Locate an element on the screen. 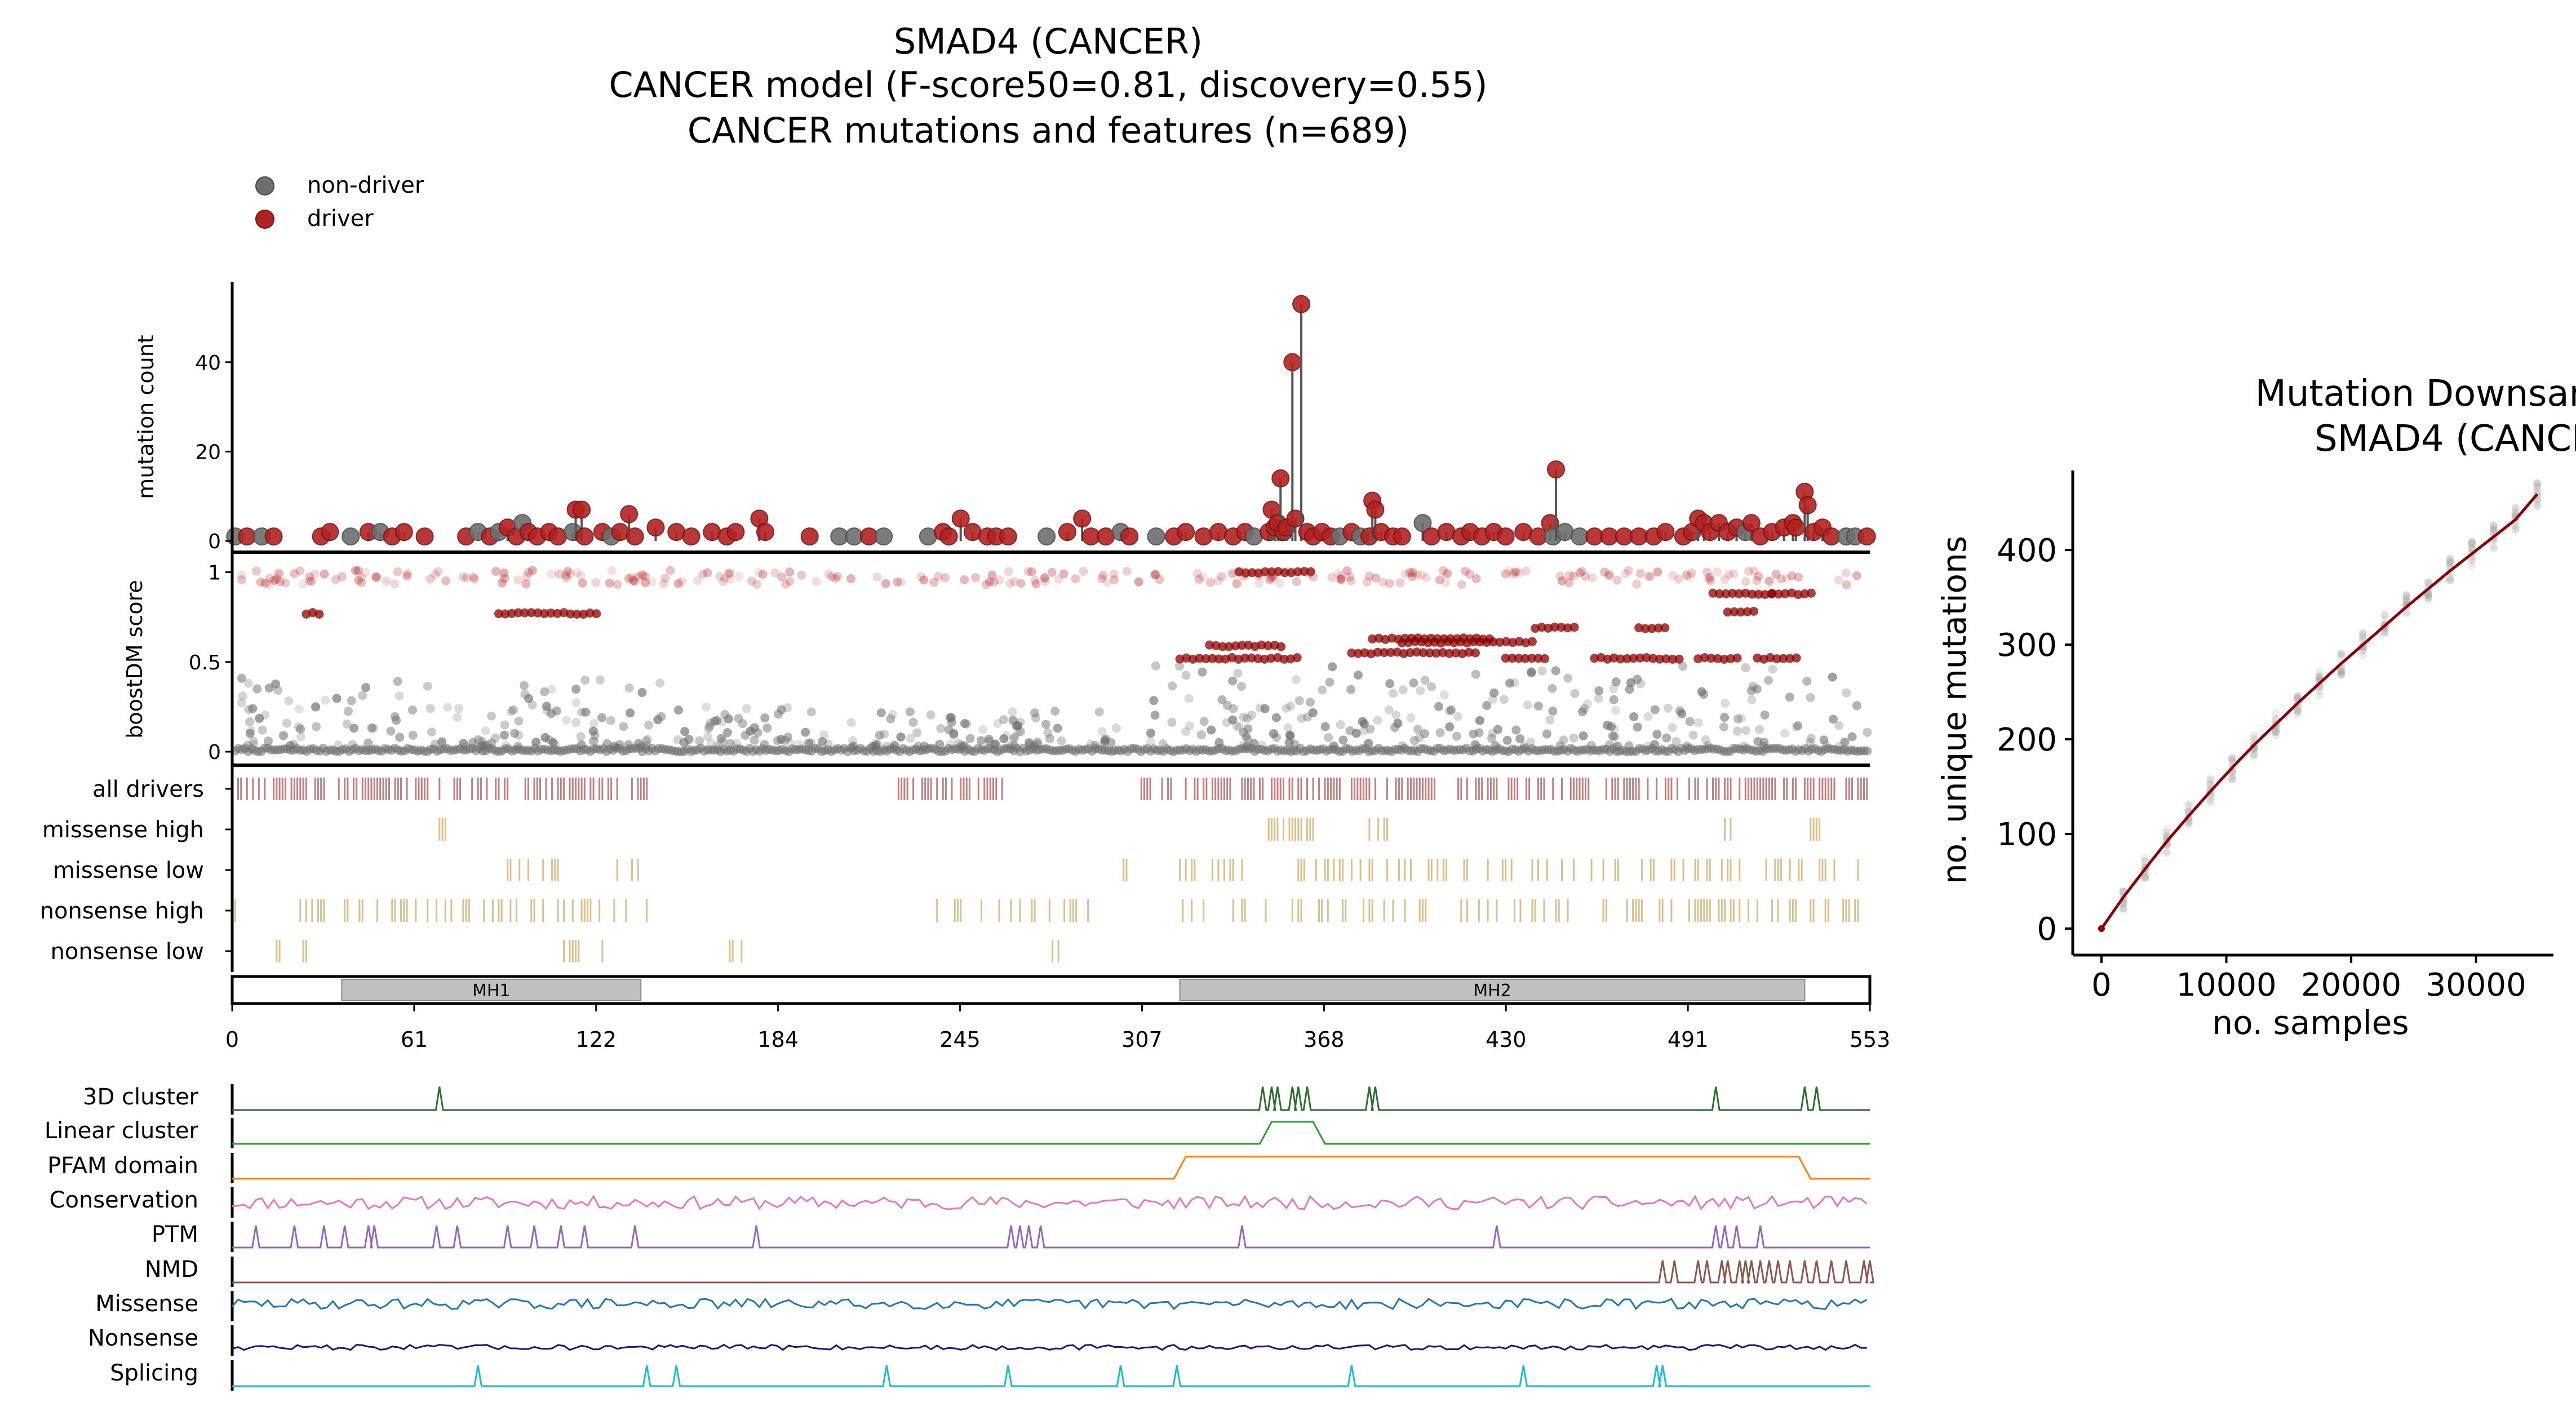 This screenshot has width=2576, height=1416. feature-label-3: Conservation is located at coordinates (124, 1200).